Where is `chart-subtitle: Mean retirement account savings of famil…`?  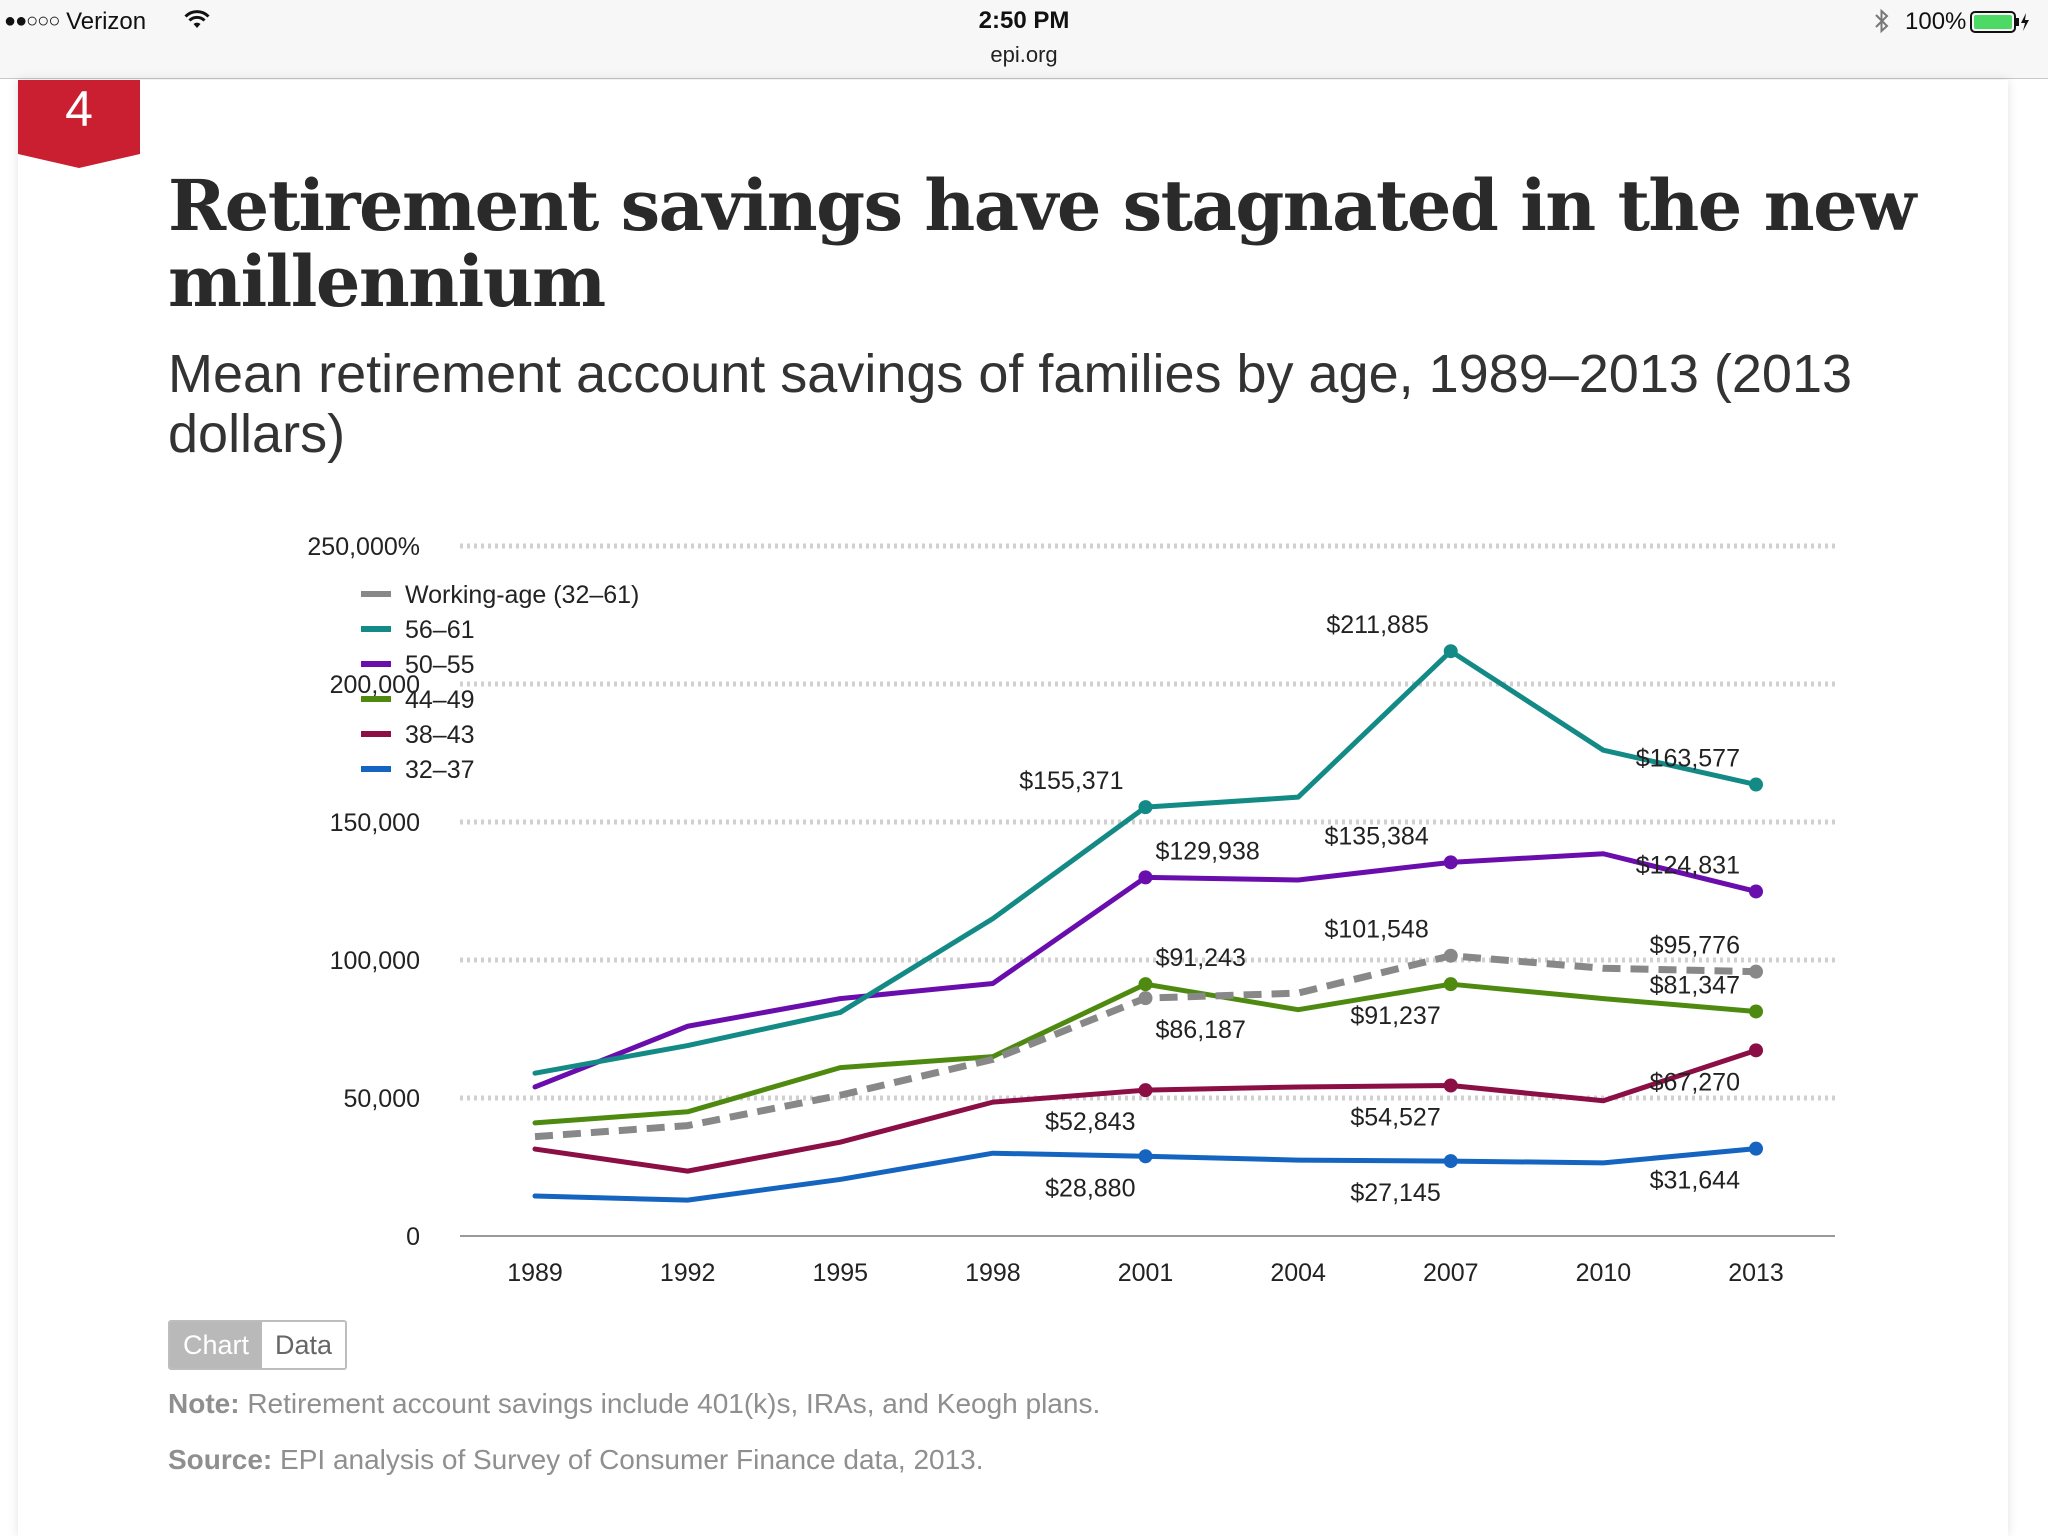 chart-subtitle: Mean retirement account savings of famil… is located at coordinates (1010, 404).